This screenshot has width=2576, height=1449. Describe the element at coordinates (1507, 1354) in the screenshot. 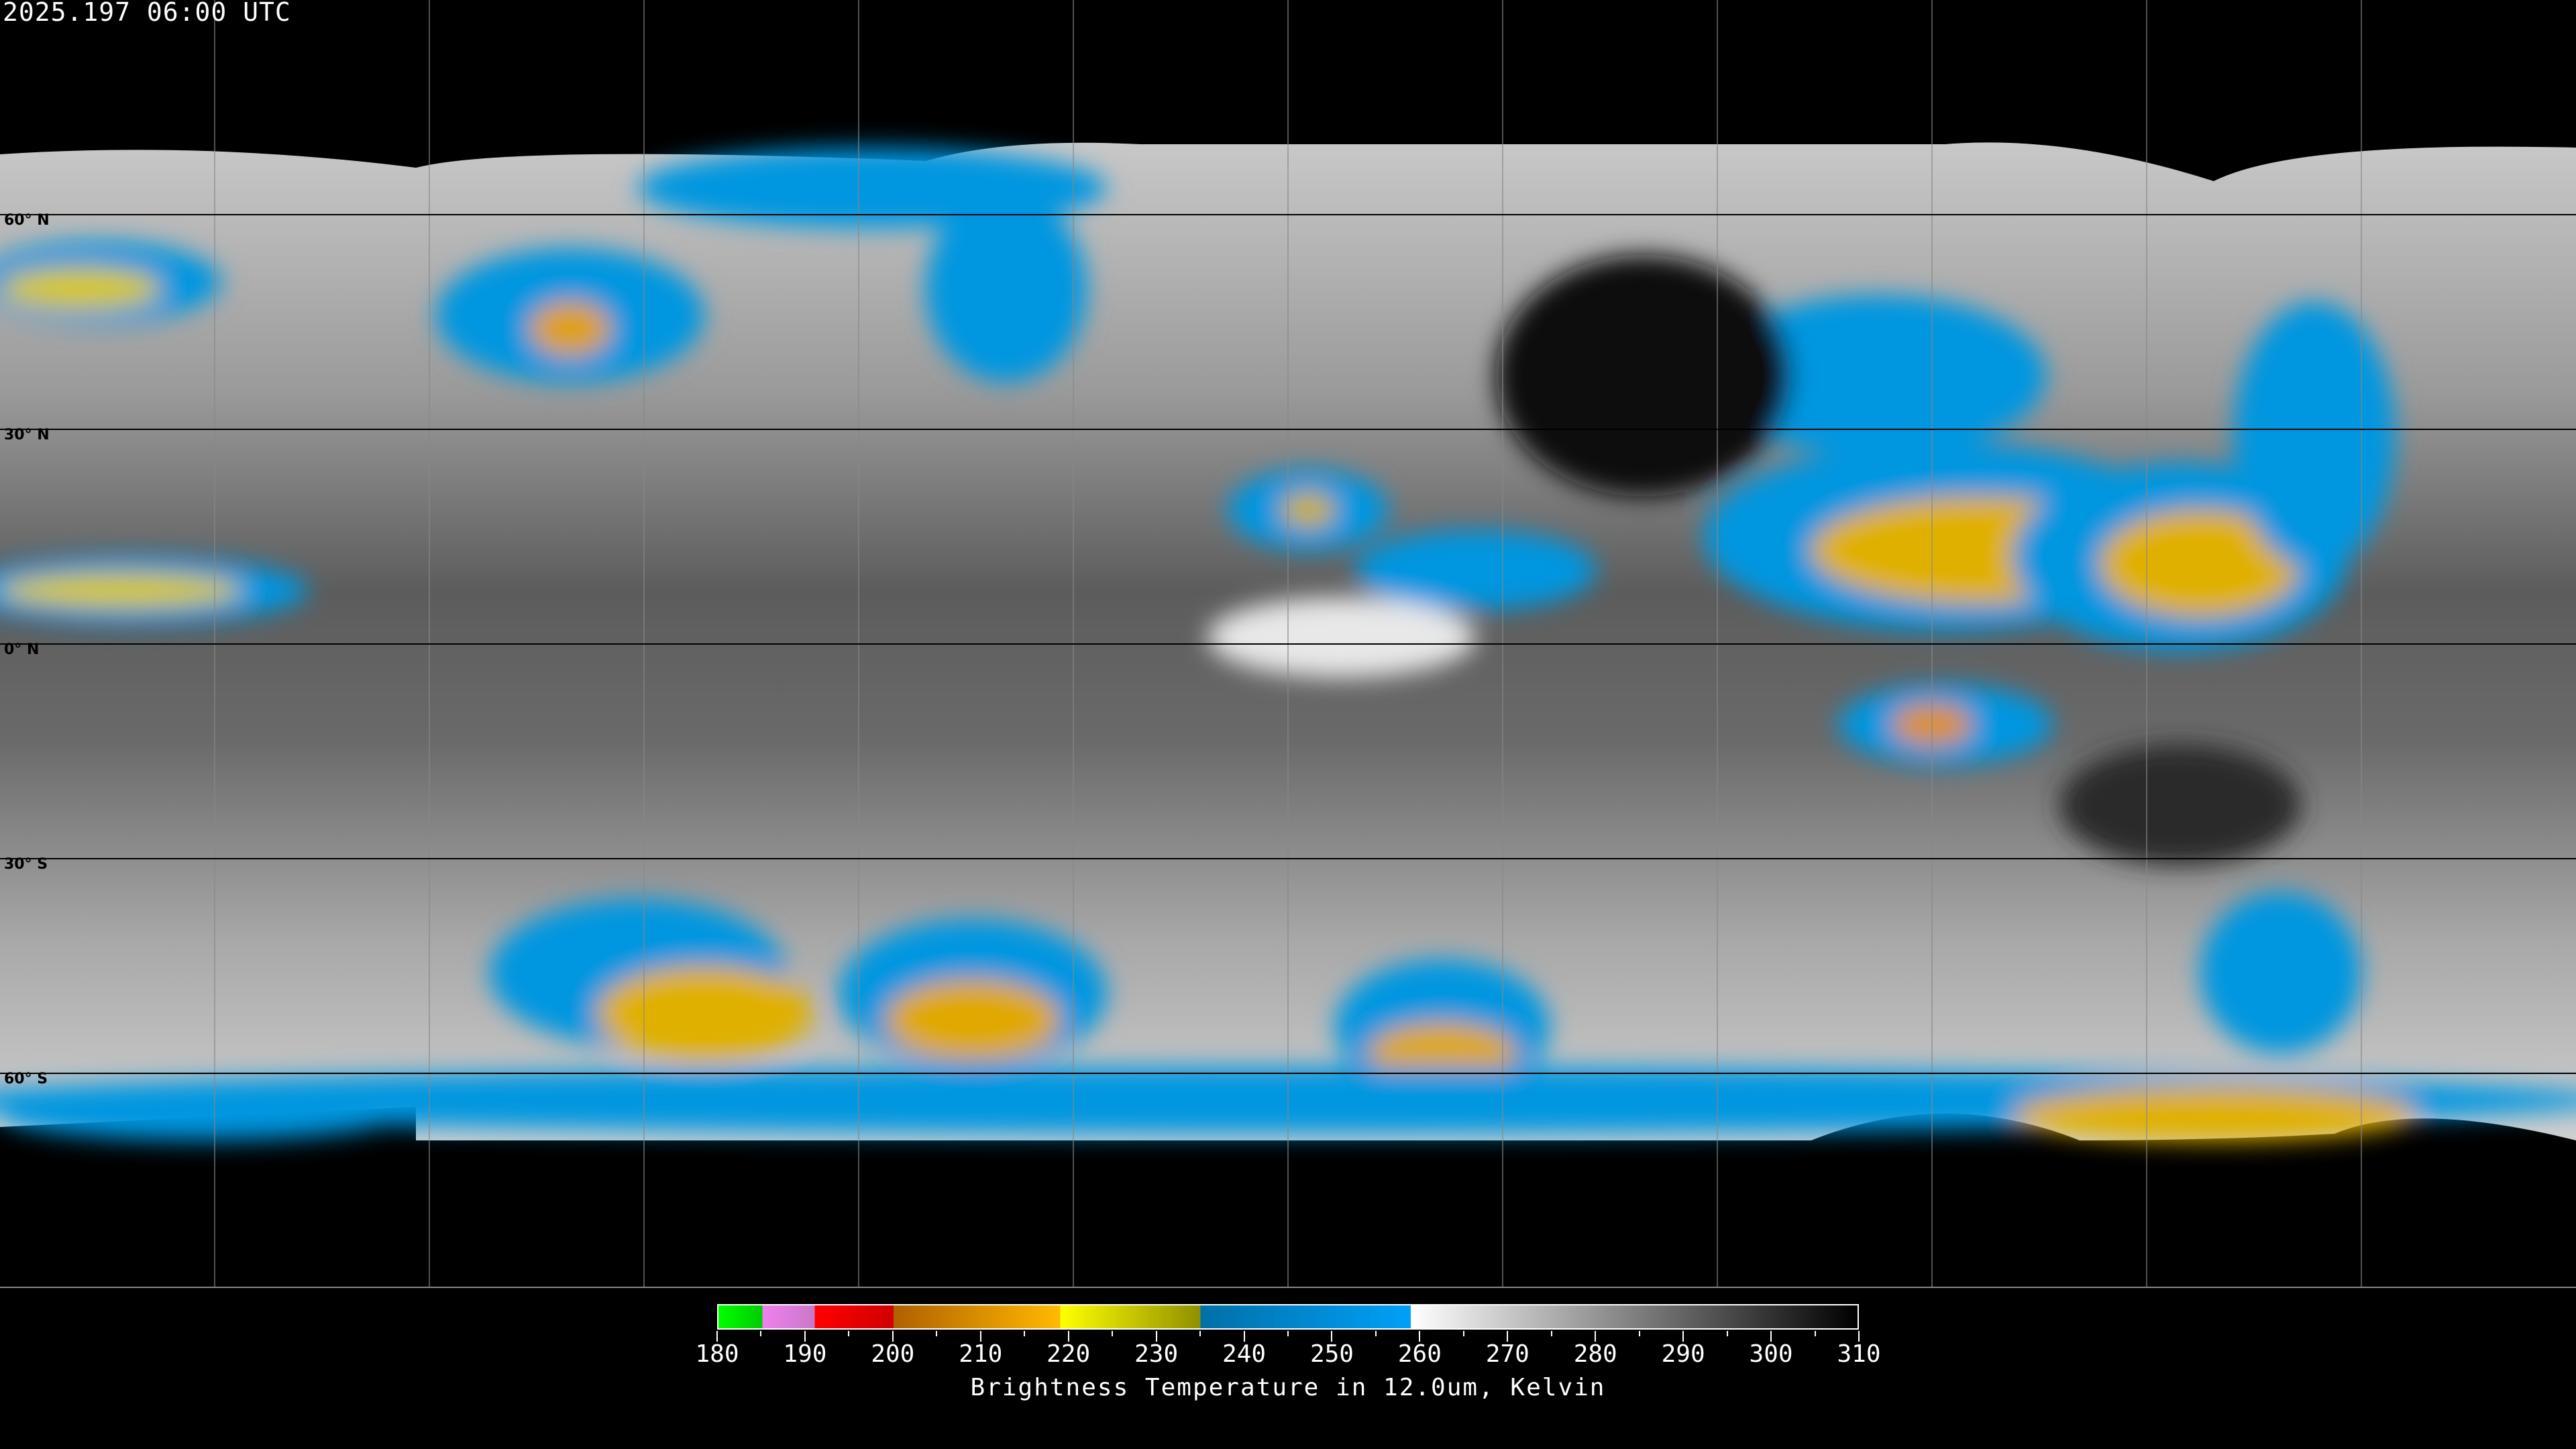

I see `colorbar-tick-label: 270` at that location.